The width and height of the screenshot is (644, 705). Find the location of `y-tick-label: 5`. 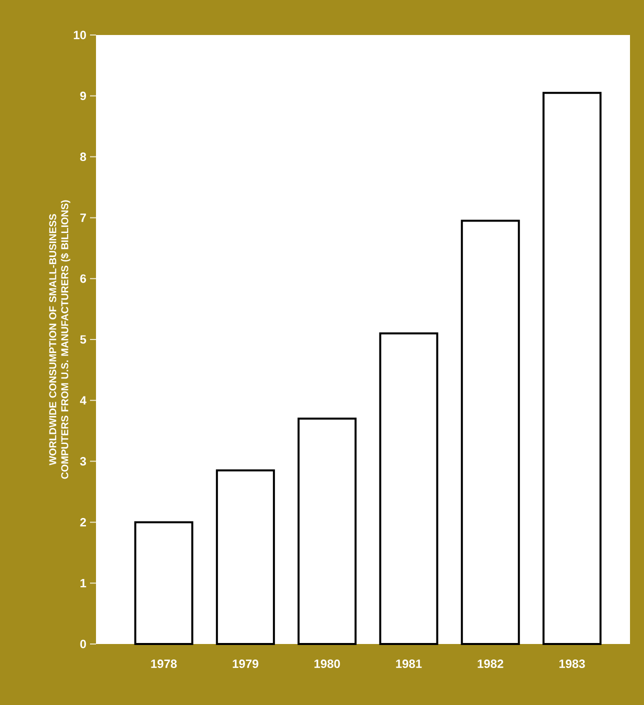

y-tick-label: 5 is located at coordinates (83, 339).